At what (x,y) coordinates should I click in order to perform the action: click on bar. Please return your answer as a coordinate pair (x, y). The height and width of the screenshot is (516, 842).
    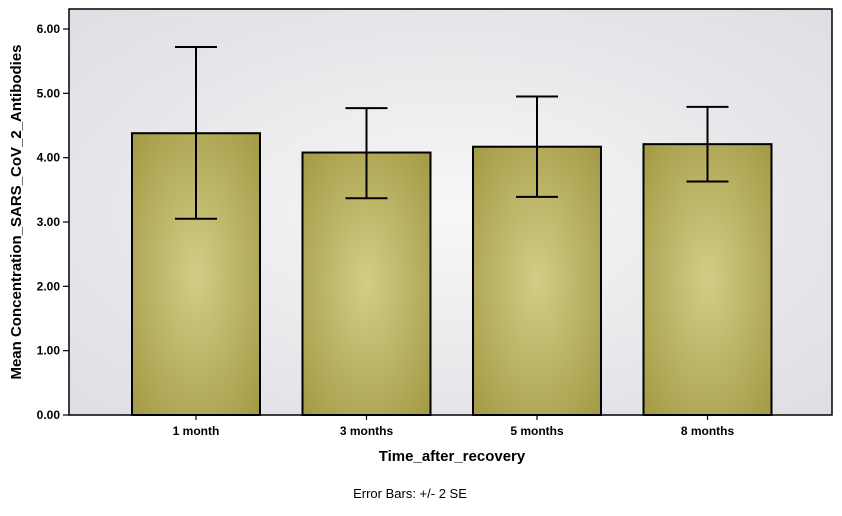
    Looking at the image, I should click on (707, 279).